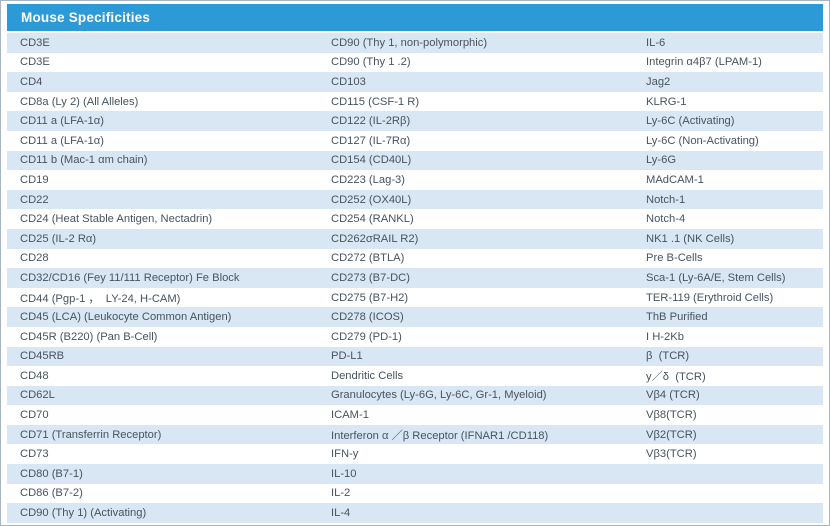 The height and width of the screenshot is (526, 830). What do you see at coordinates (58, 238) in the screenshot?
I see `table-cell: CD25 (IL-2 Rα)` at bounding box center [58, 238].